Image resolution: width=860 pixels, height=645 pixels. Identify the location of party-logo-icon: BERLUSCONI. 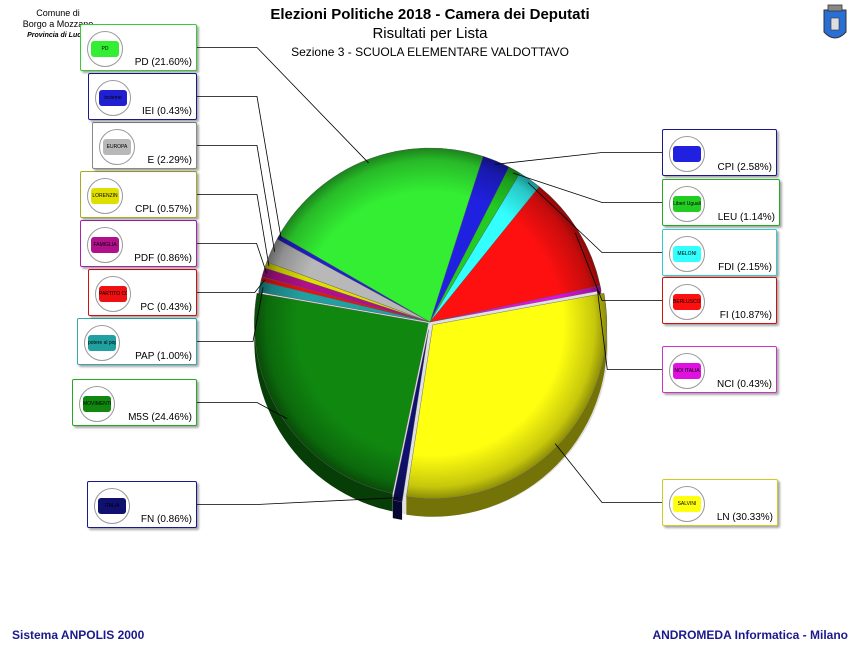
(687, 302).